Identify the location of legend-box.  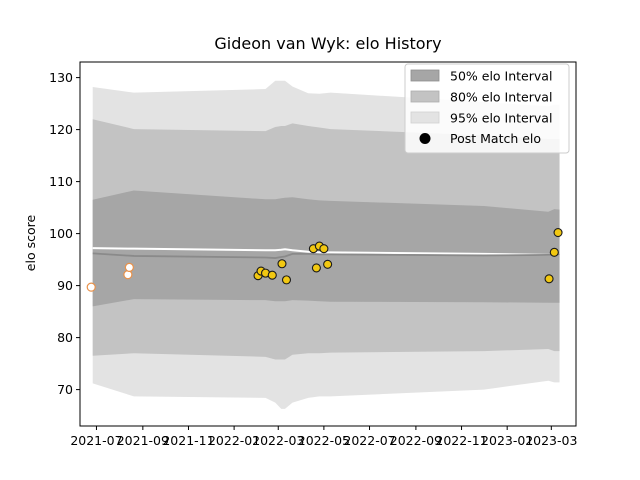
(487, 108).